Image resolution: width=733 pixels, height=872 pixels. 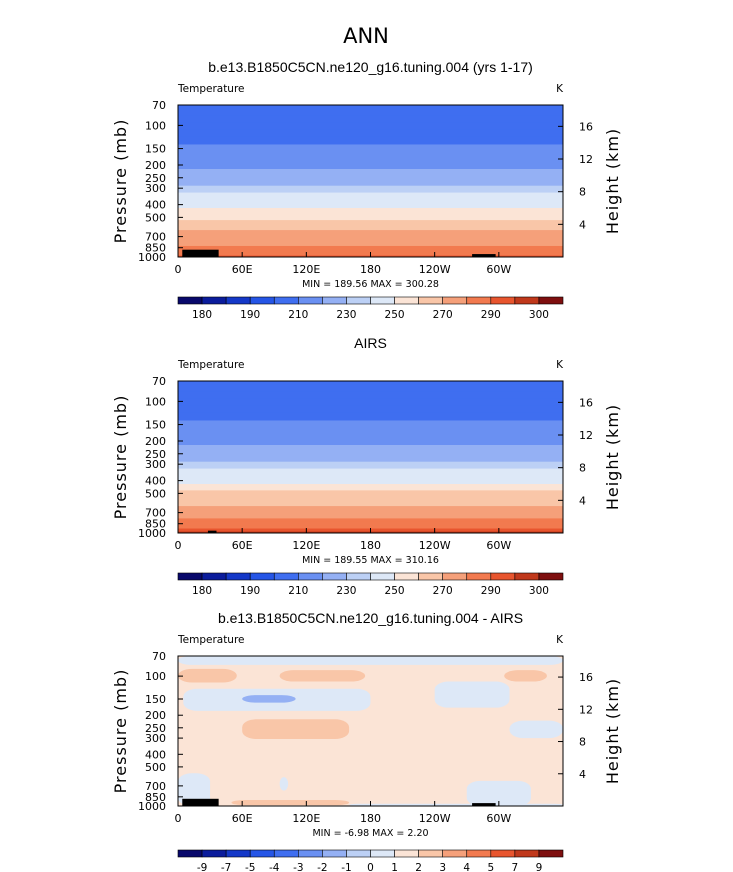 What do you see at coordinates (155, 441) in the screenshot?
I see `y-tick-label: 200` at bounding box center [155, 441].